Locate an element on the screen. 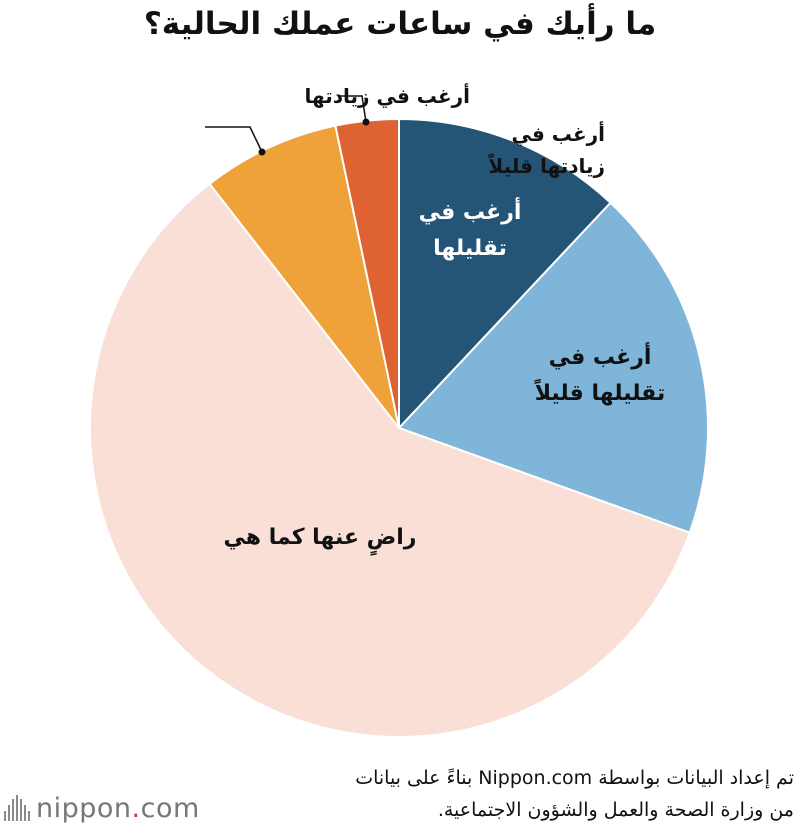 The width and height of the screenshot is (800, 834). logo-bars-icon is located at coordinates (17, 808).